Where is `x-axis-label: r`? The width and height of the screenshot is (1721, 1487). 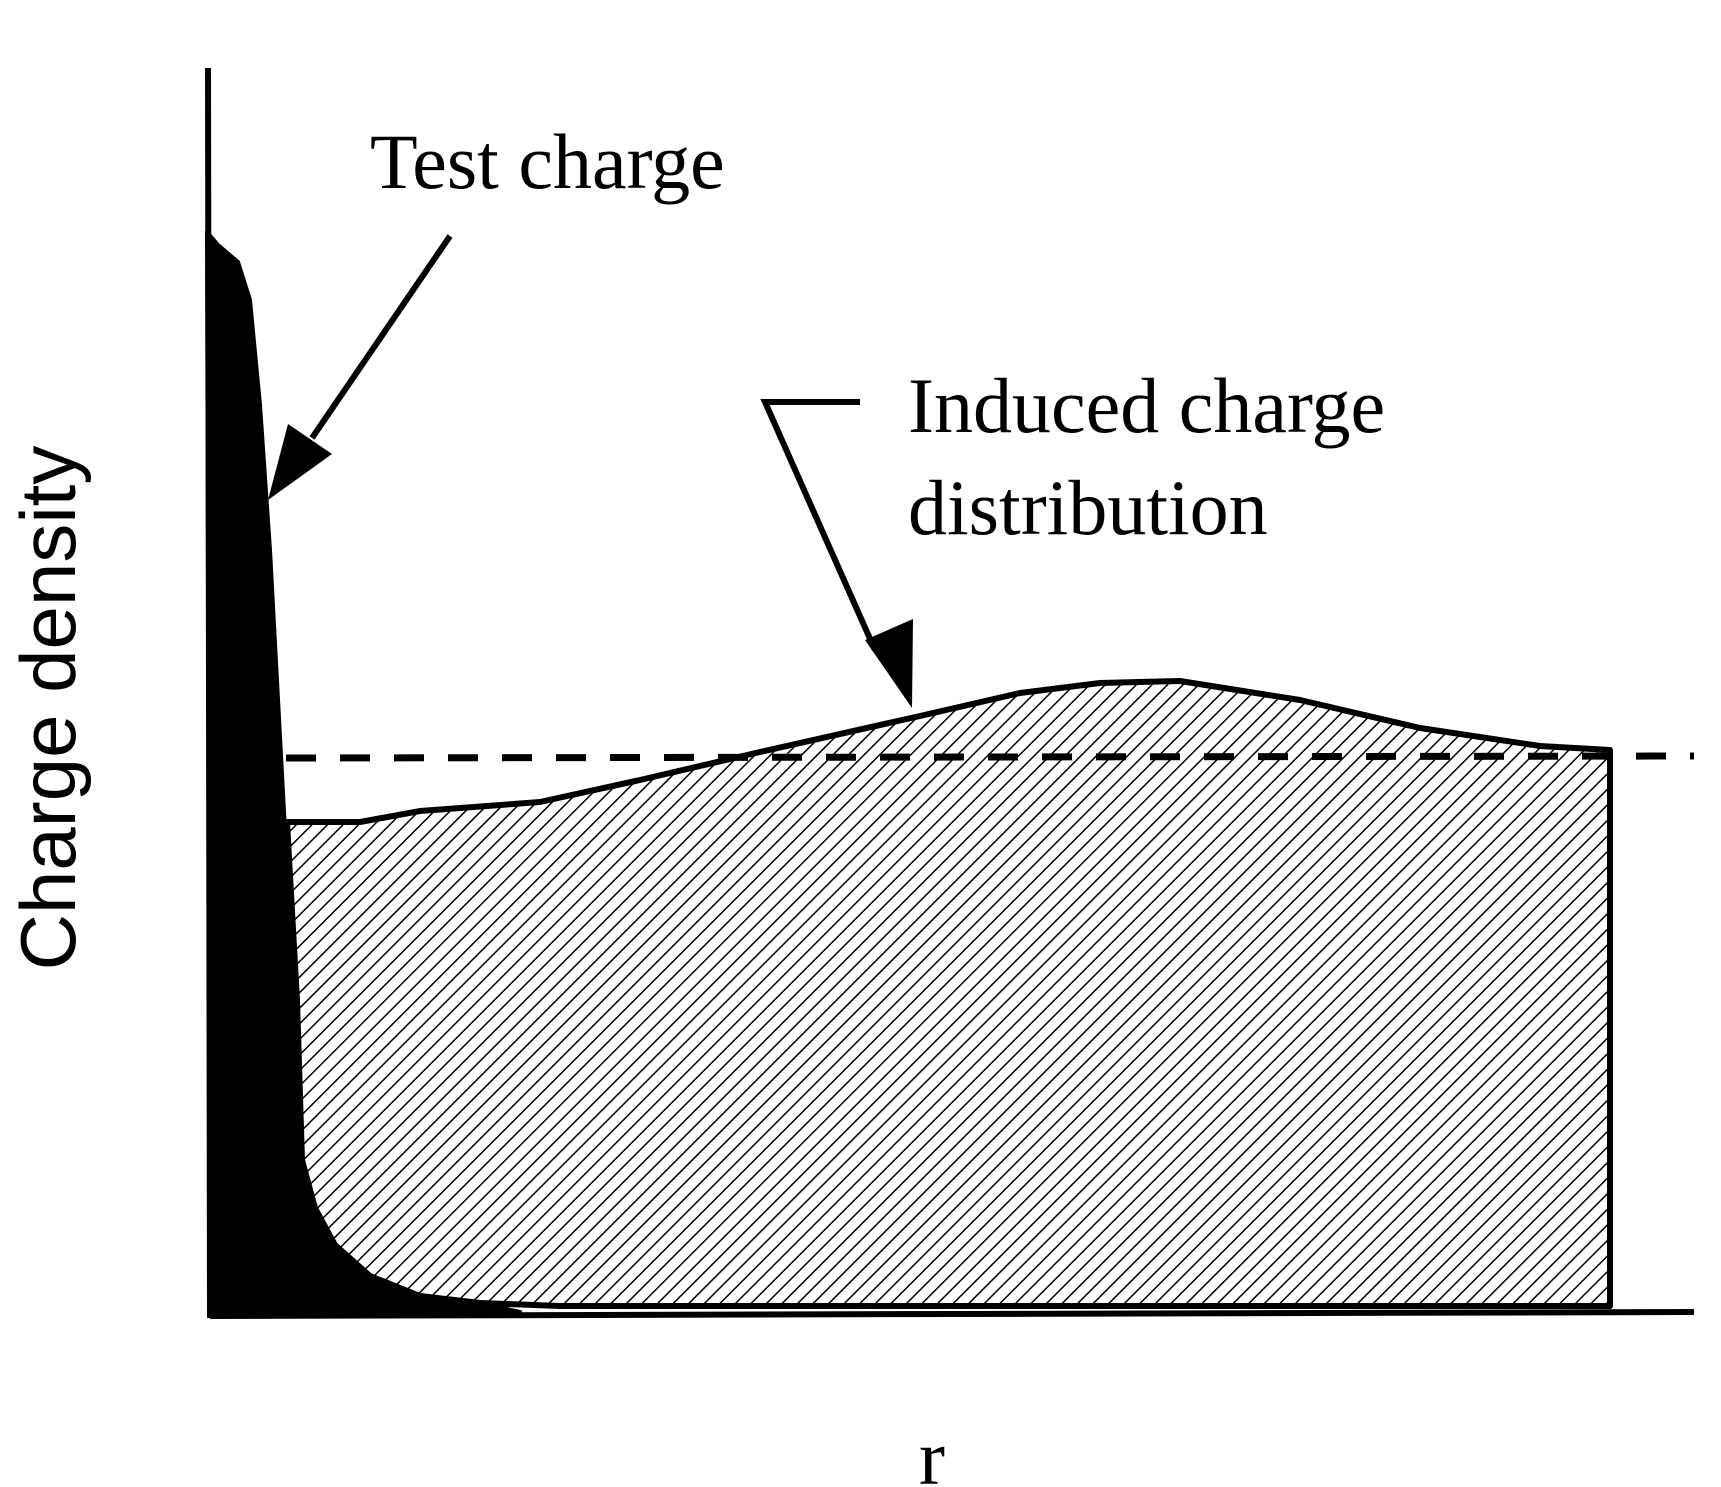 x-axis-label: r is located at coordinates (932, 1450).